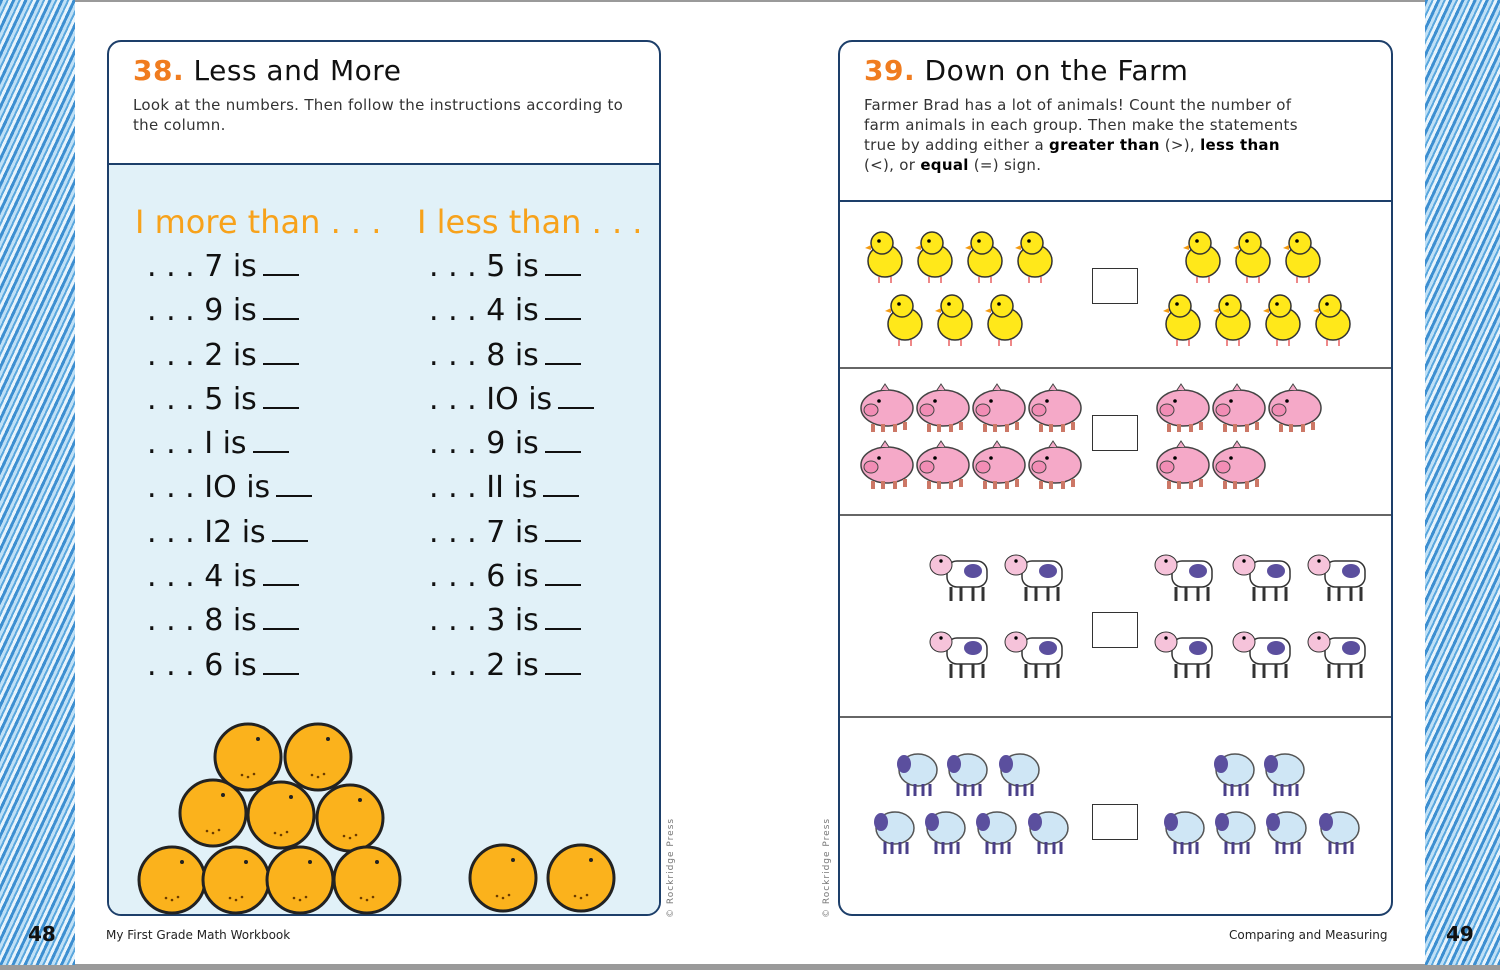  Describe the element at coordinates (671, 867) in the screenshot. I see `copyright-left: © Rockridge Press` at that location.